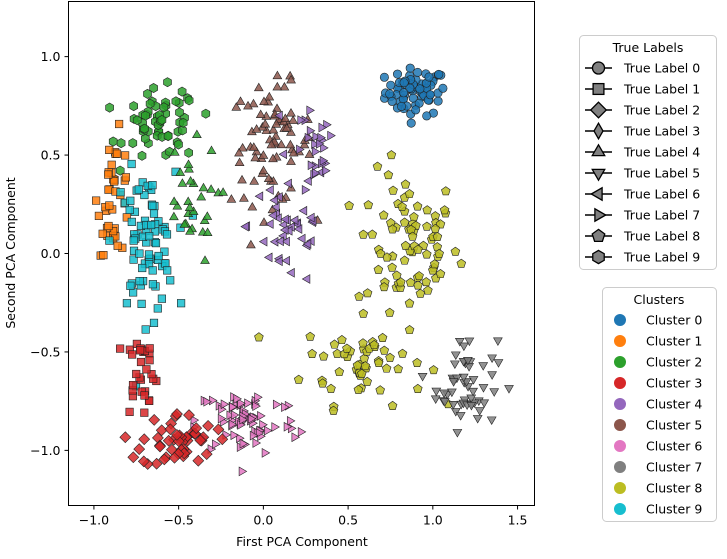  What do you see at coordinates (49, 253) in the screenshot?
I see `y-axis: −1.0 −0.5 0.0 0.5 1.0` at bounding box center [49, 253].